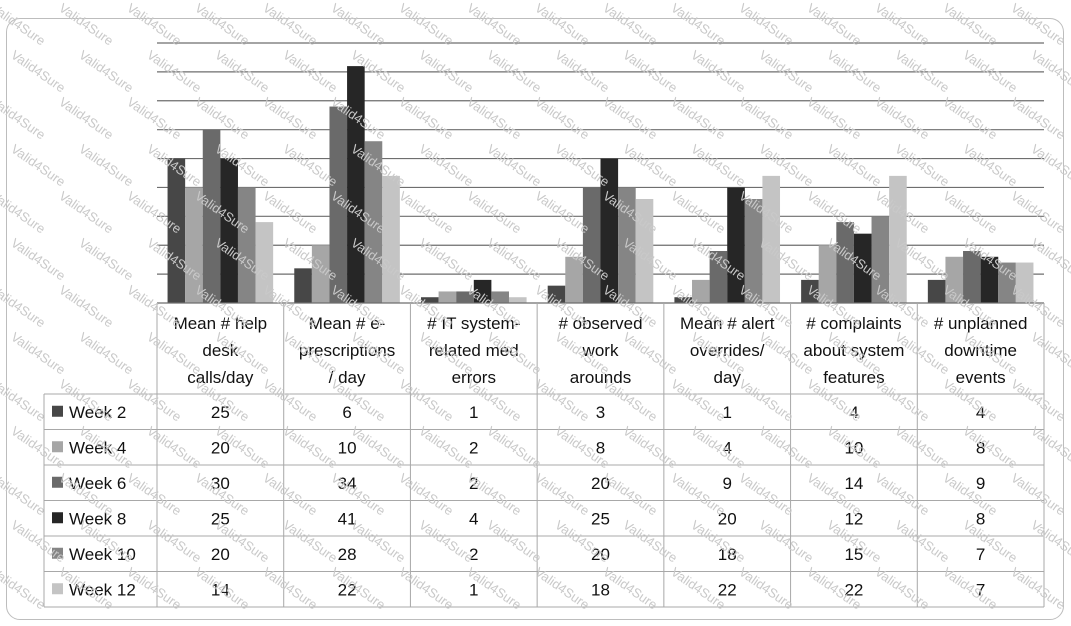 The width and height of the screenshot is (1071, 626). Describe the element at coordinates (347, 554) in the screenshot. I see `data-label: 28` at that location.